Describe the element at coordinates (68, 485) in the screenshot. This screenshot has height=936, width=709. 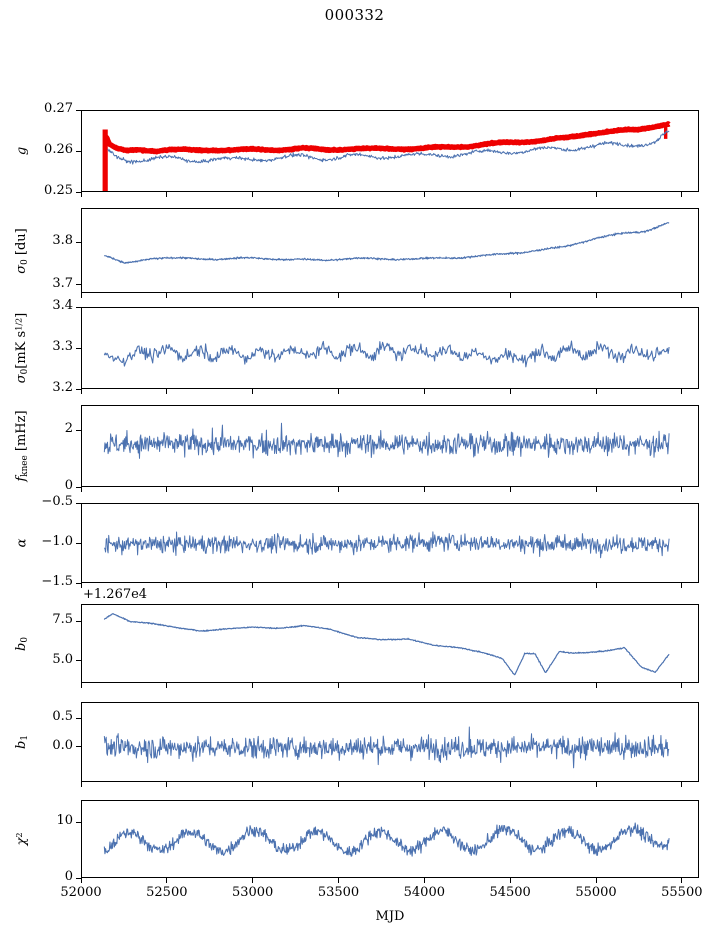
I see `y-tick-label-f-knee: 0` at that location.